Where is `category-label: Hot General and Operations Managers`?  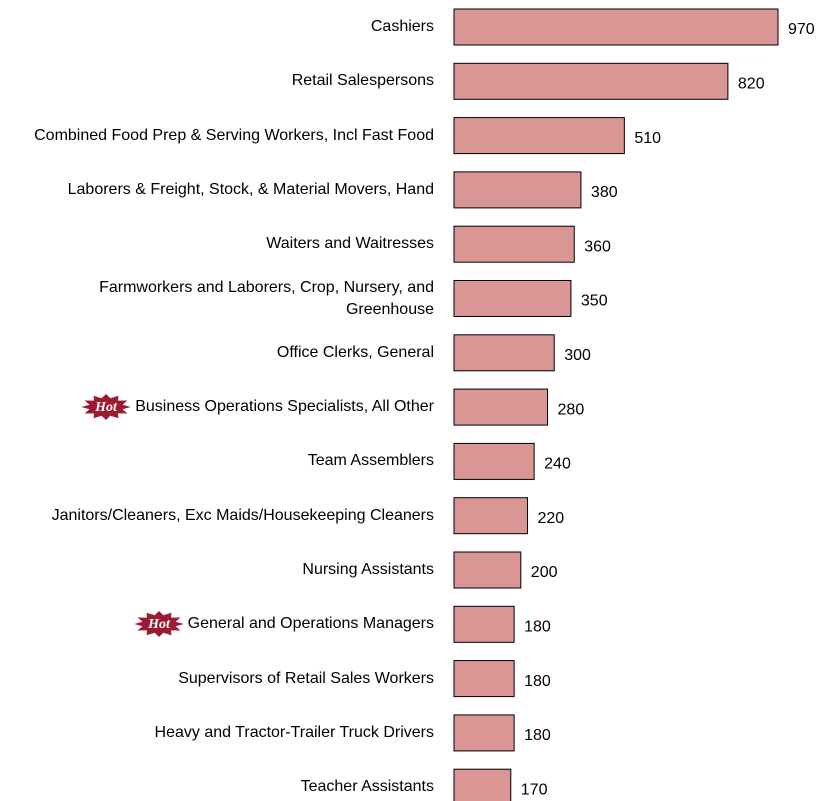
category-label: Hot General and Operations Managers is located at coordinates (222, 624).